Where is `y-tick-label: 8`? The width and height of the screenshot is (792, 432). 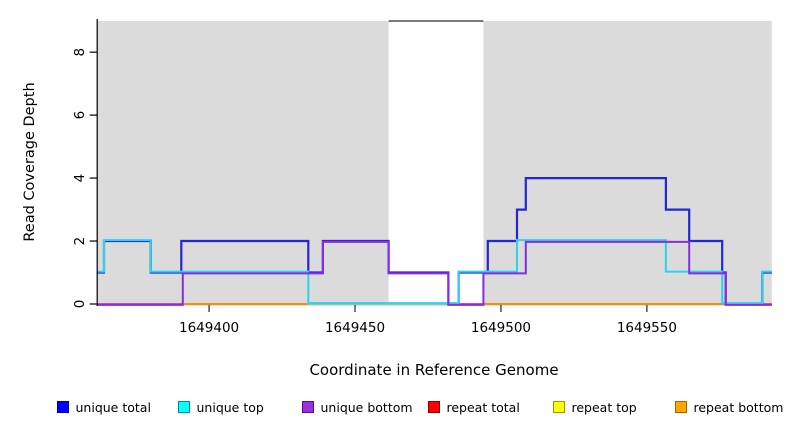
y-tick-label: 8 is located at coordinates (80, 52).